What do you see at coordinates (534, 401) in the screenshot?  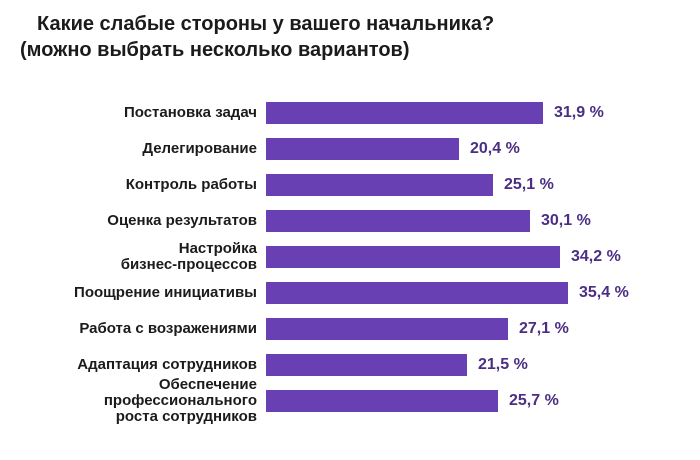 I see `value-label: 25,7 %` at bounding box center [534, 401].